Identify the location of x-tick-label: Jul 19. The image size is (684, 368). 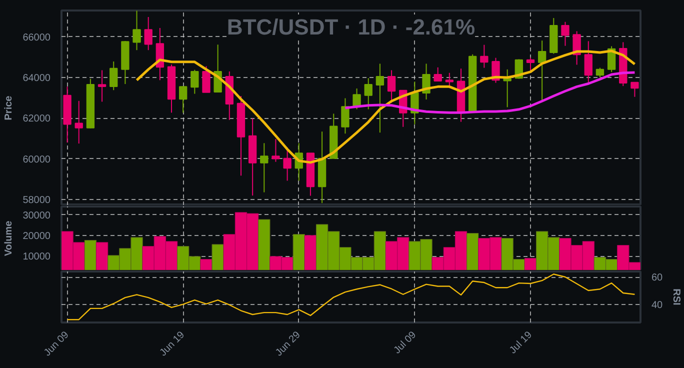
(521, 342).